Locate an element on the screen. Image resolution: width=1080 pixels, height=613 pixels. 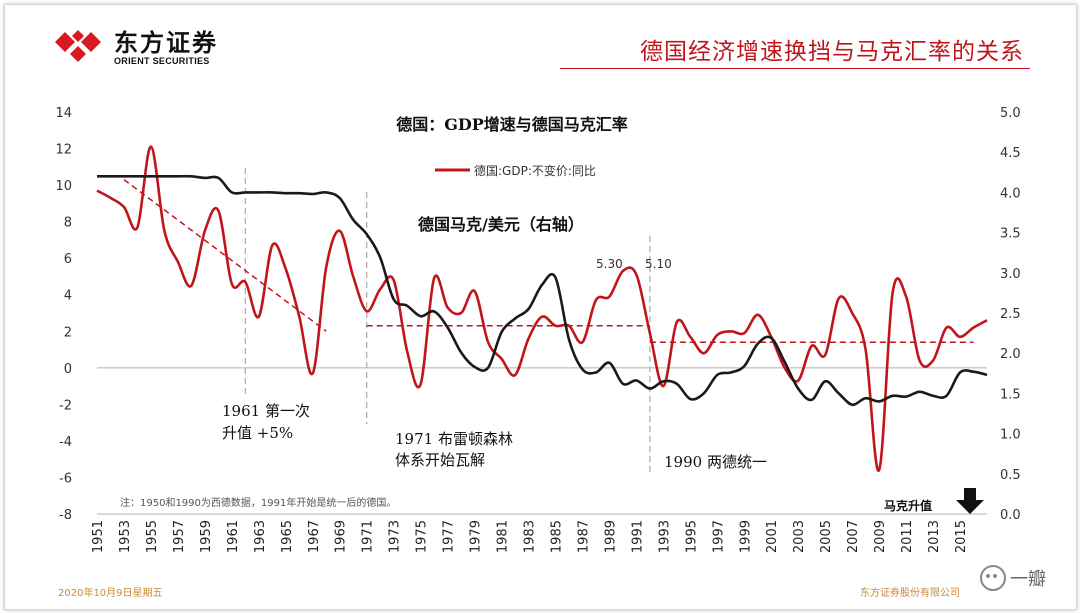
y-left-tick-label: 14 is located at coordinates (63, 113).